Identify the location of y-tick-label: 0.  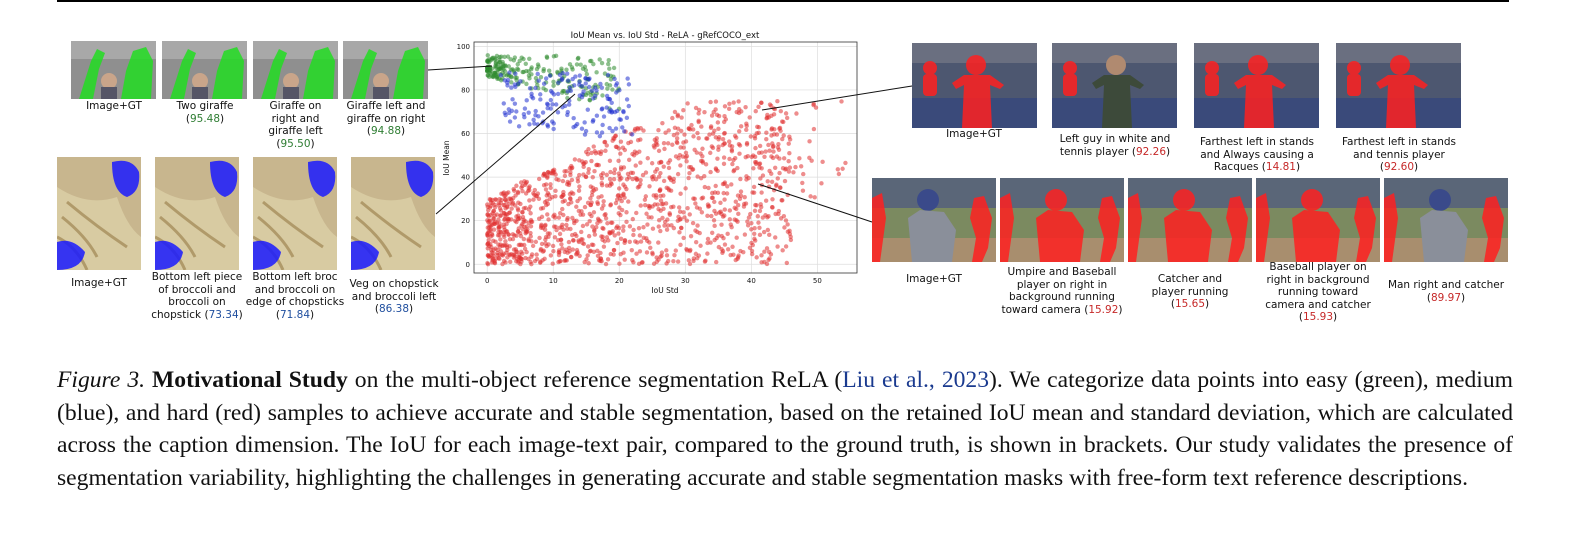
(468, 265).